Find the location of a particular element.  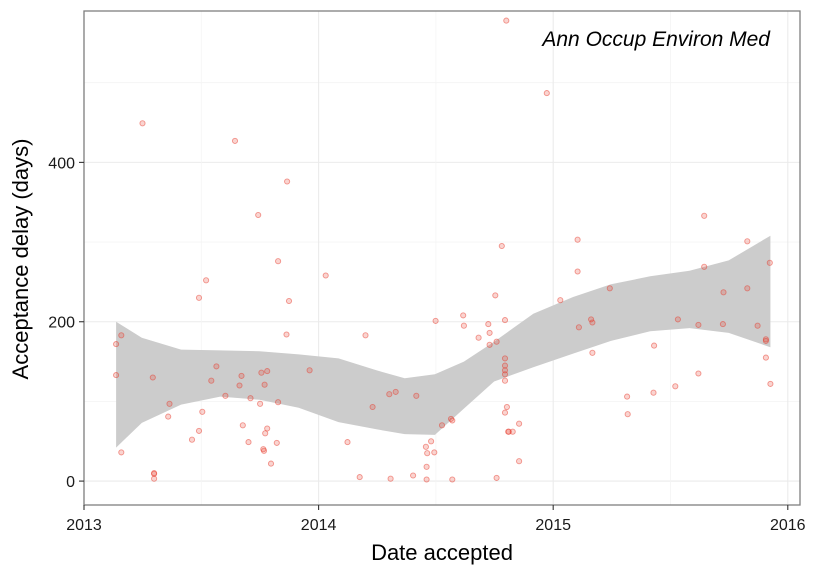

x-axis-title: Date accepted is located at coordinates (442, 552).